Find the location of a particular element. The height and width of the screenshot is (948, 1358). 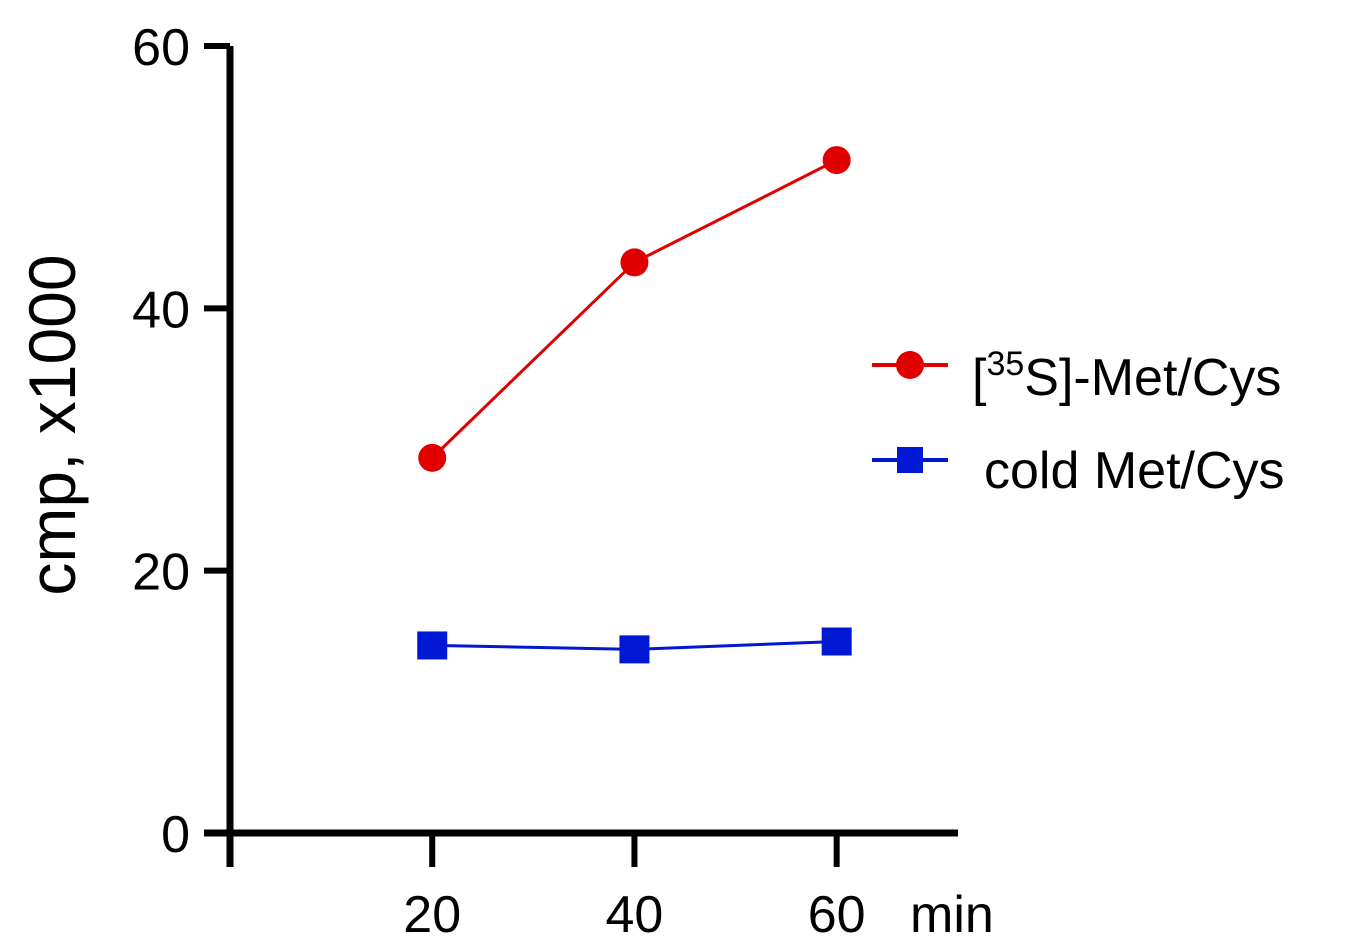

legend-item-cold: cold Met/Cys is located at coordinates (1078, 471).